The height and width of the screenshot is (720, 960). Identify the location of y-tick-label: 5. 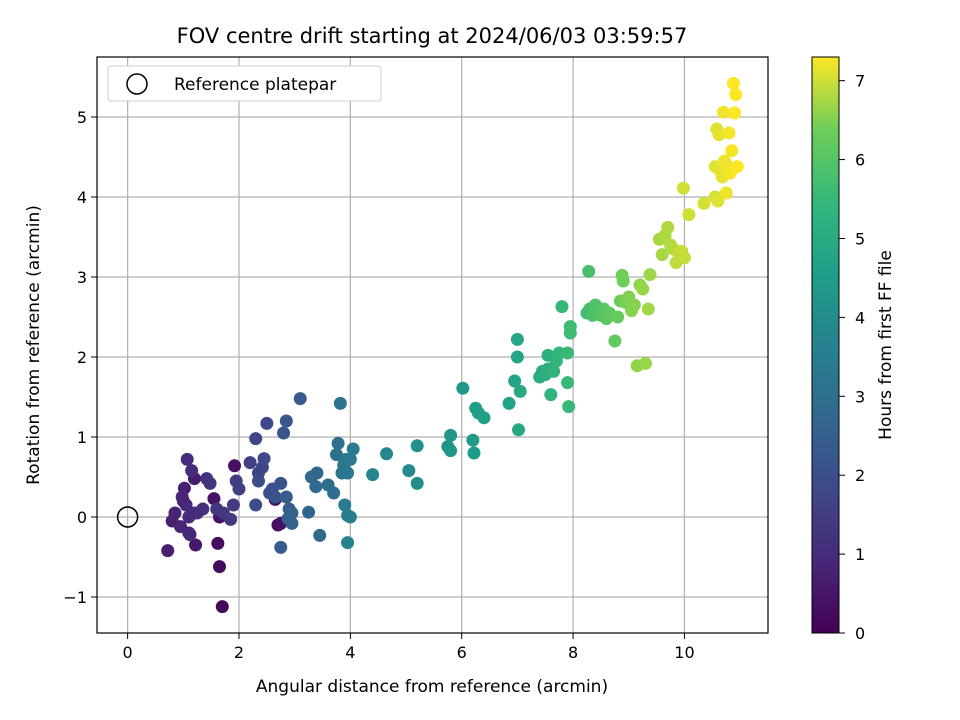
(82, 117).